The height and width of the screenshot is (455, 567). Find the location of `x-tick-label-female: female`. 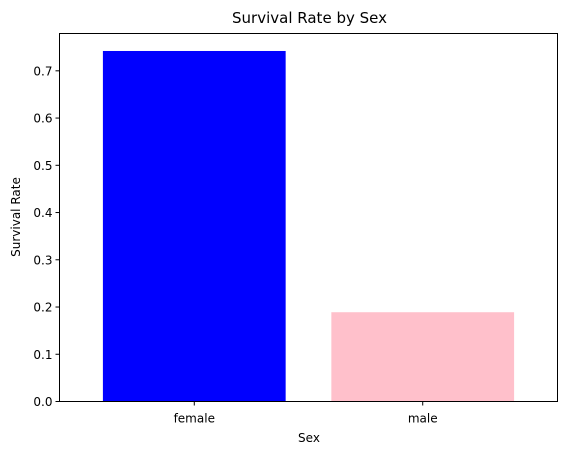

x-tick-label-female: female is located at coordinates (194, 419).